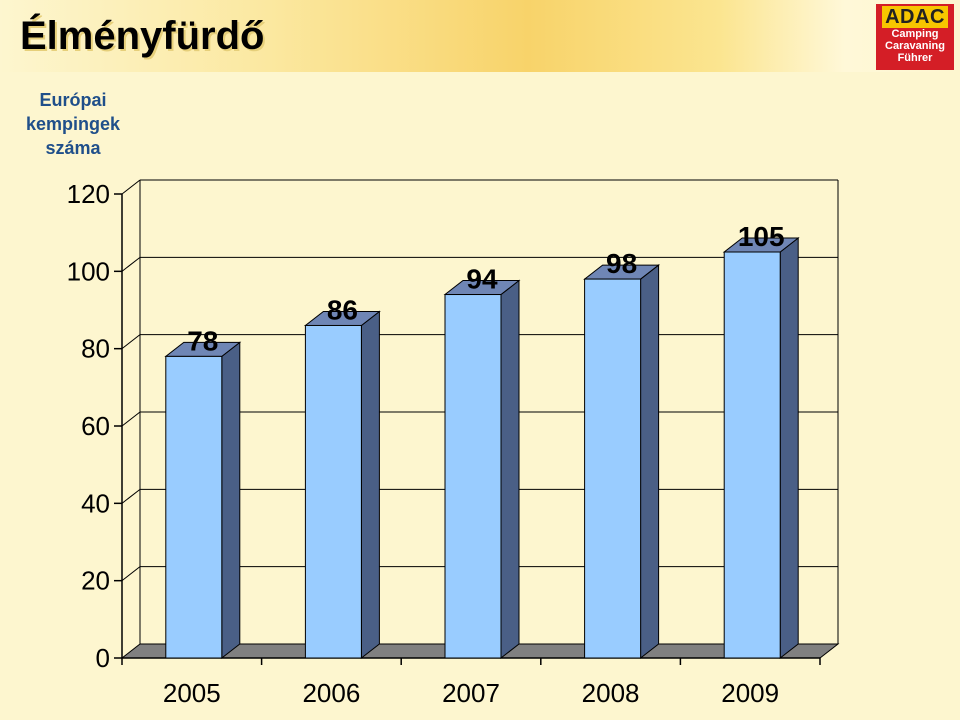 The height and width of the screenshot is (720, 960). Describe the element at coordinates (761, 236) in the screenshot. I see `data-label: 105` at that location.